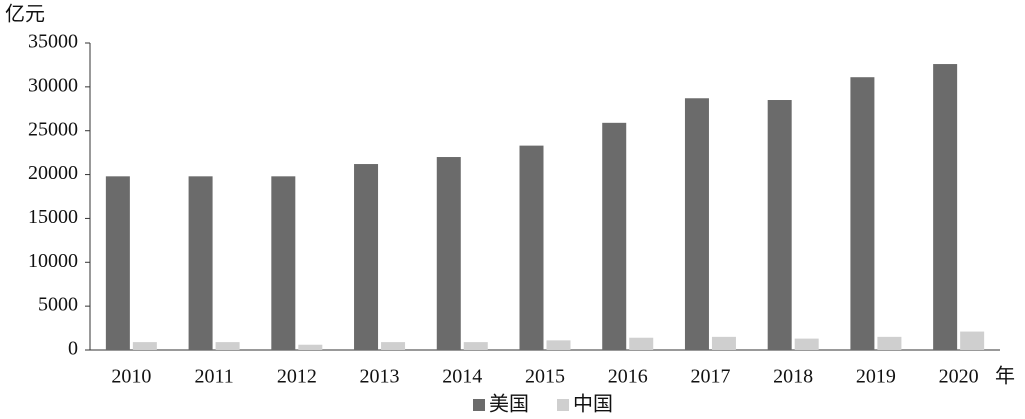 The image size is (1025, 419). Describe the element at coordinates (53, 85) in the screenshot. I see `y-tick-label: 30000` at that location.